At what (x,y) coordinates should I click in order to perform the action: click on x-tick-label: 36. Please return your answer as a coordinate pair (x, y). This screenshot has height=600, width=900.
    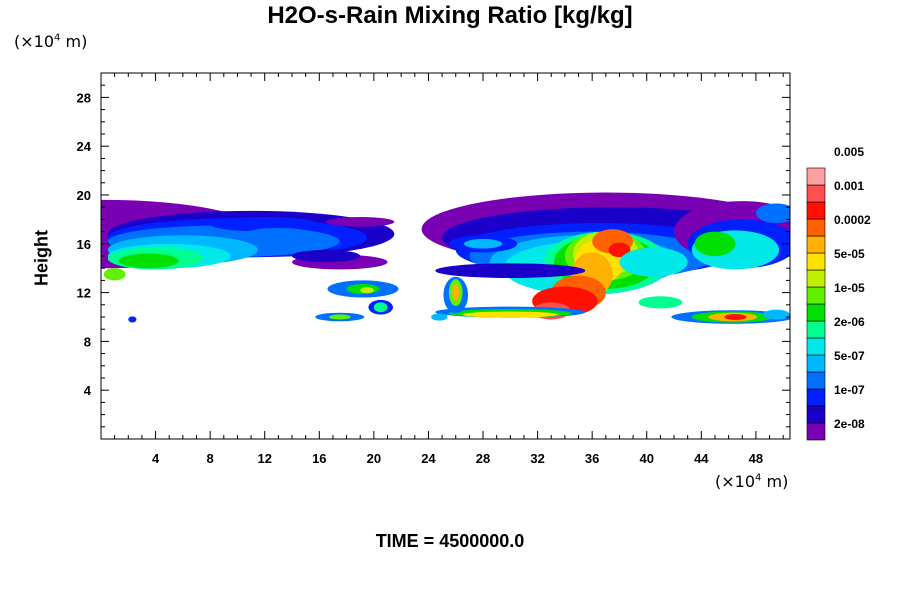
    Looking at the image, I should click on (592, 458).